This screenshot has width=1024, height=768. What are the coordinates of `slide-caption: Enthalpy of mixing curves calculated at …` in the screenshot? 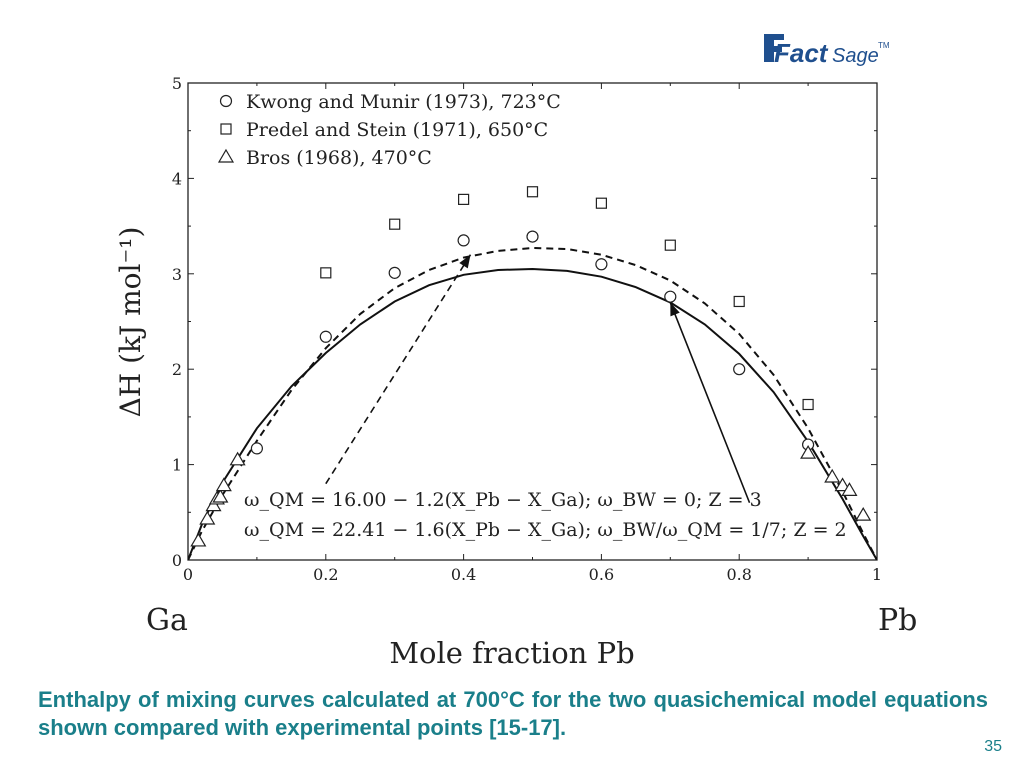 It's located at (513, 713).